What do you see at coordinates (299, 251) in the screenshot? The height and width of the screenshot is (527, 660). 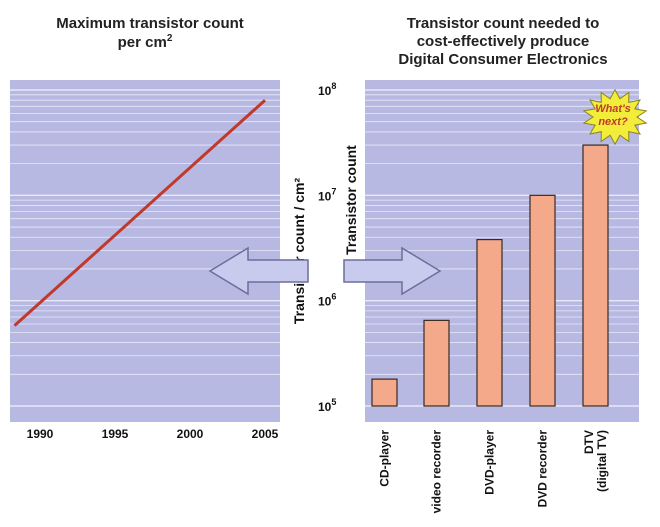 I see `y-axis-label-left: Transistor count / cm²` at bounding box center [299, 251].